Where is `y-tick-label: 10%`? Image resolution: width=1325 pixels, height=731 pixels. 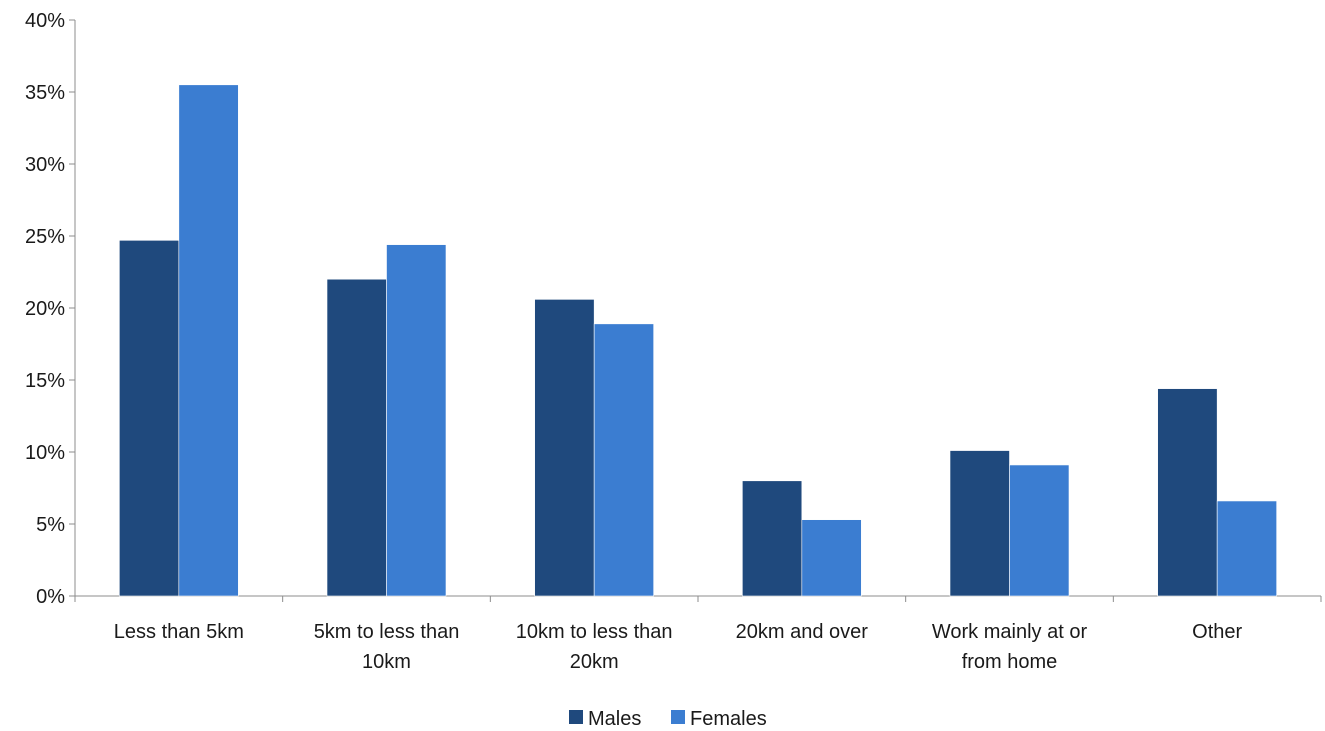
y-tick-label: 10% is located at coordinates (45, 453).